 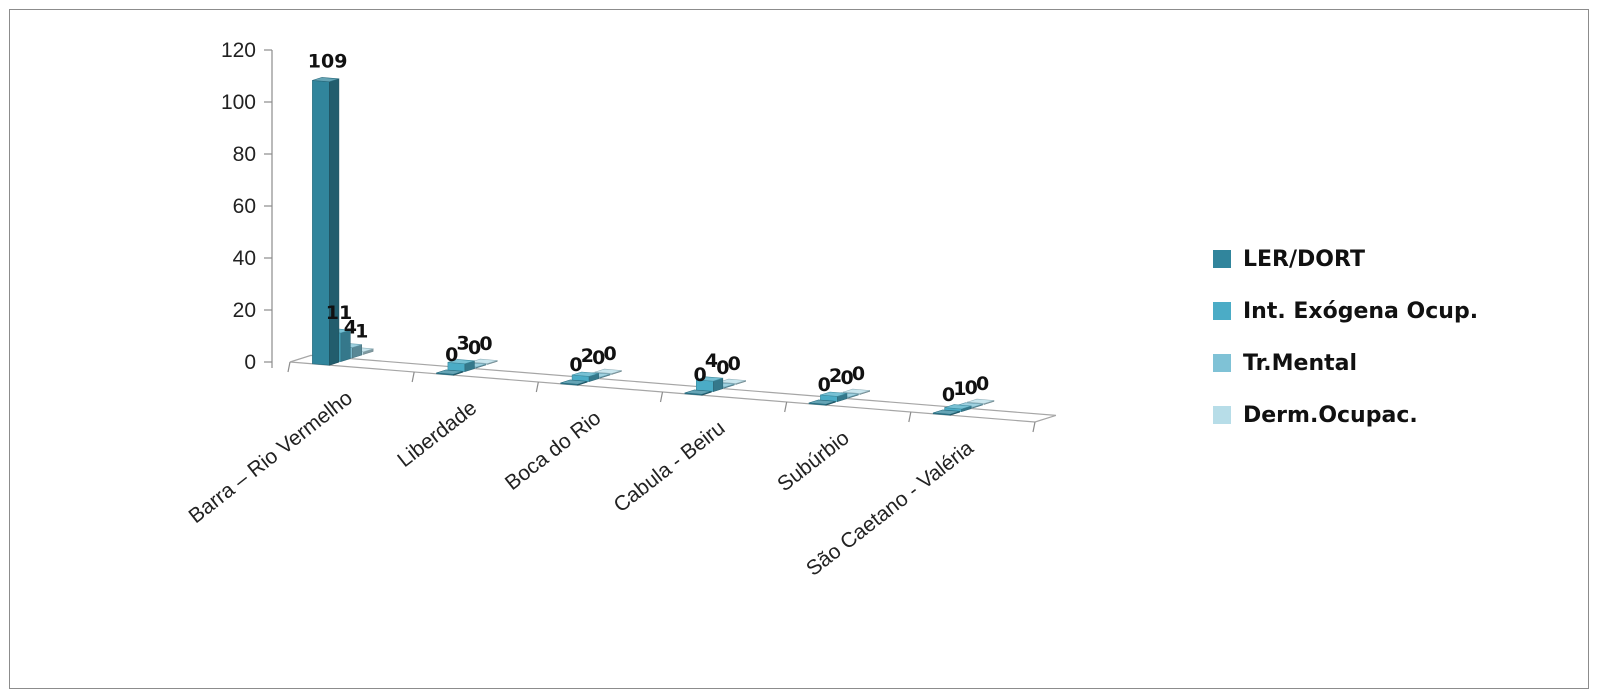 I want to click on x-tick-label: Subúrbio, so click(x=813, y=461).